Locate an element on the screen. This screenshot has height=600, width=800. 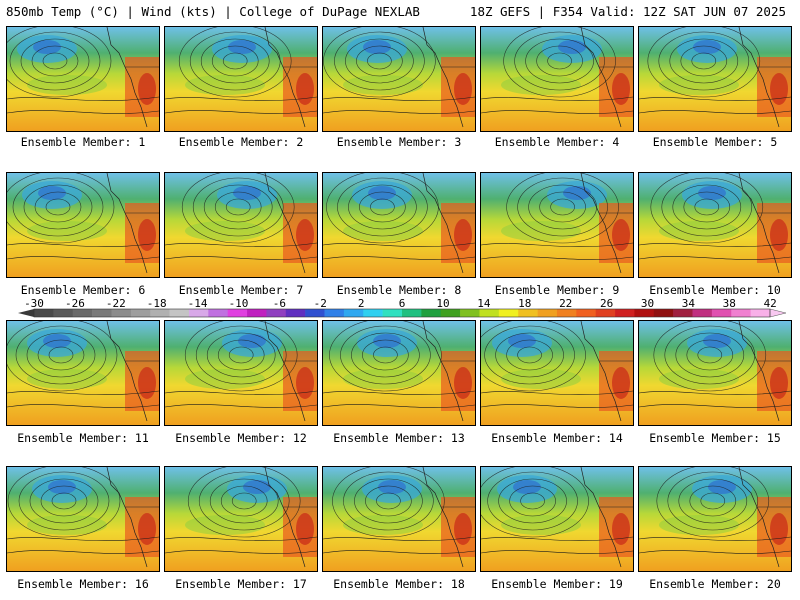
ensemble-member-label: Ensemble Member: 19 is located at coordinates (557, 584).